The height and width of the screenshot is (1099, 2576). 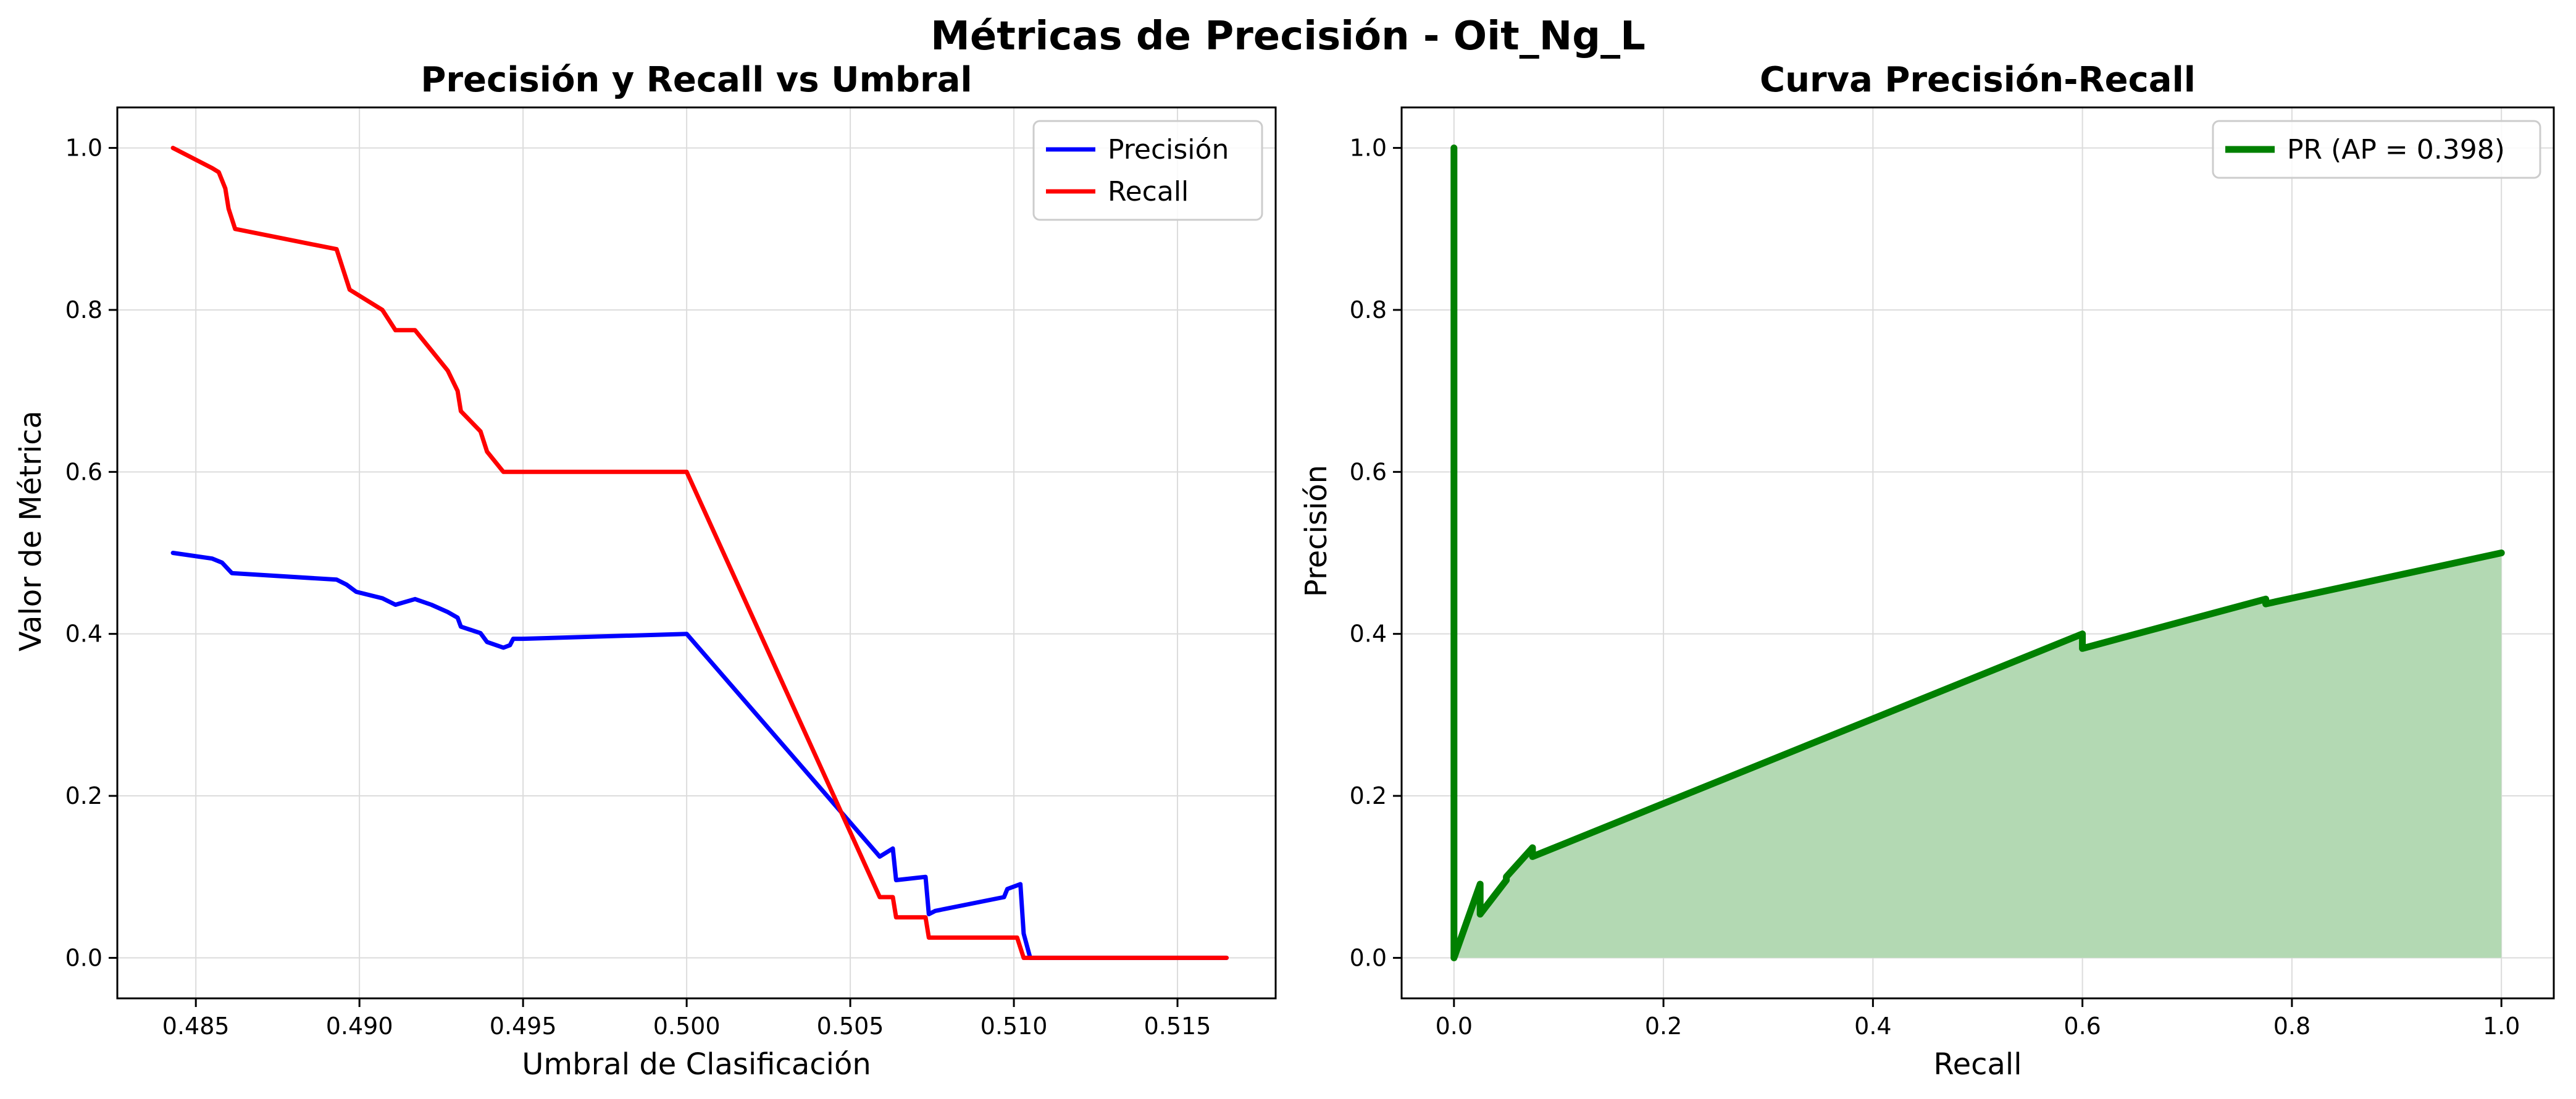 I want to click on pr-xtick-label: 1.0, so click(x=2501, y=1026).